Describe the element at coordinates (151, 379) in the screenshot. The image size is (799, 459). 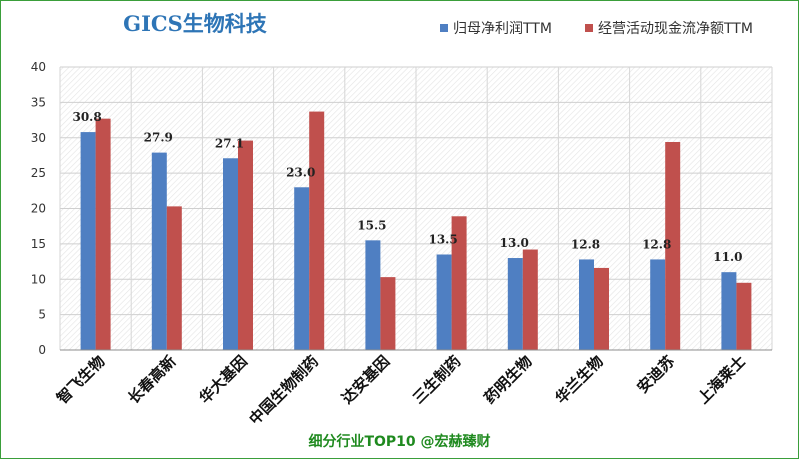
I see `x-tick-label: 长春高新` at that location.